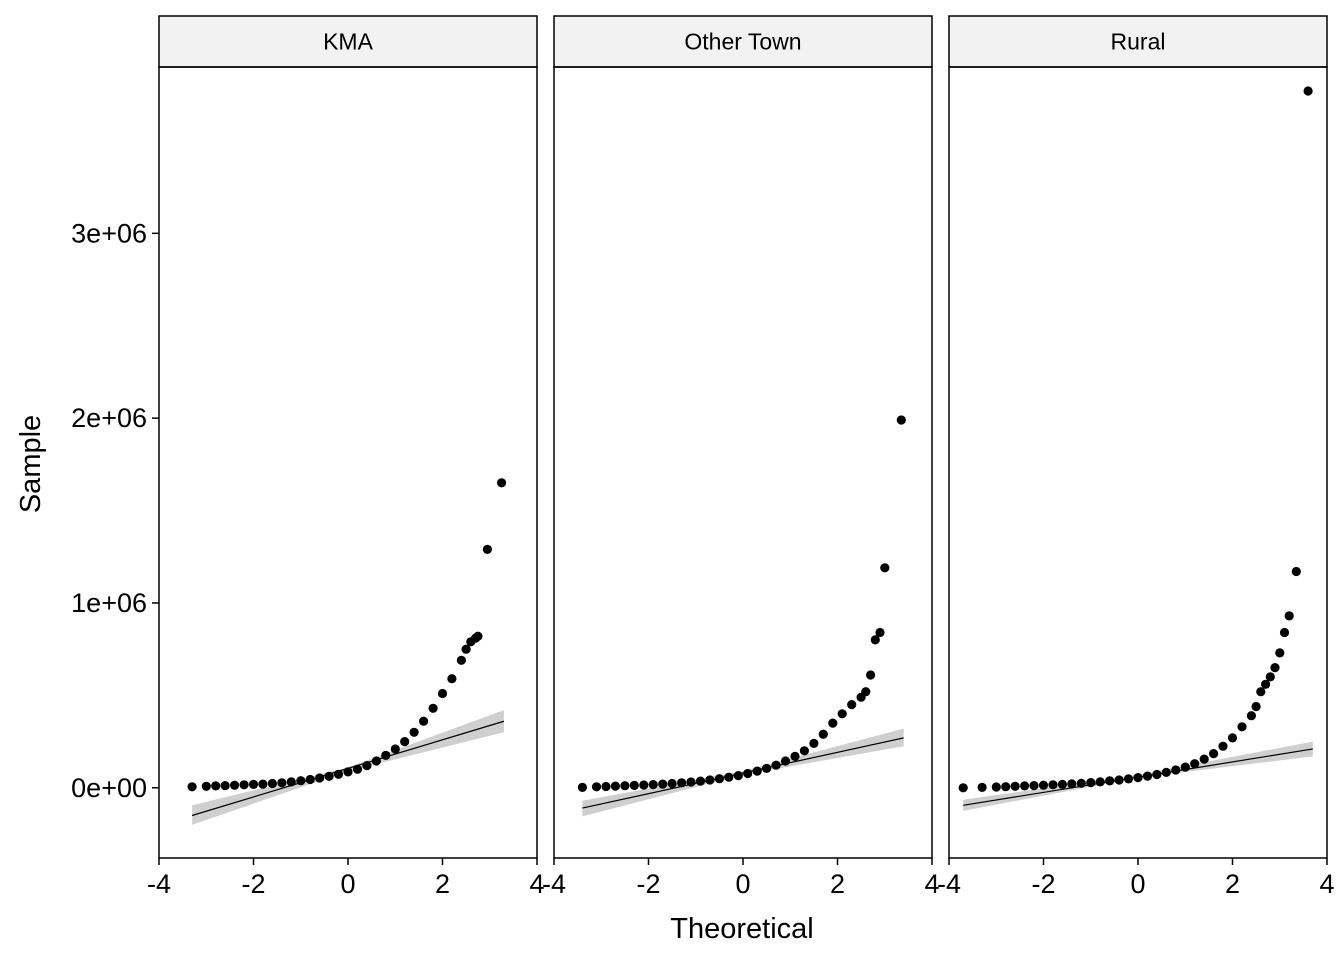 The image size is (1344, 960). I want to click on y-tick-label: 1e+06, so click(109, 603).